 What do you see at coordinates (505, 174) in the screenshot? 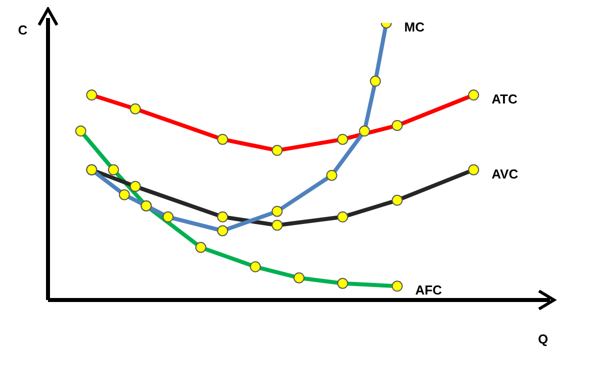
I see `series-label: AVC` at bounding box center [505, 174].